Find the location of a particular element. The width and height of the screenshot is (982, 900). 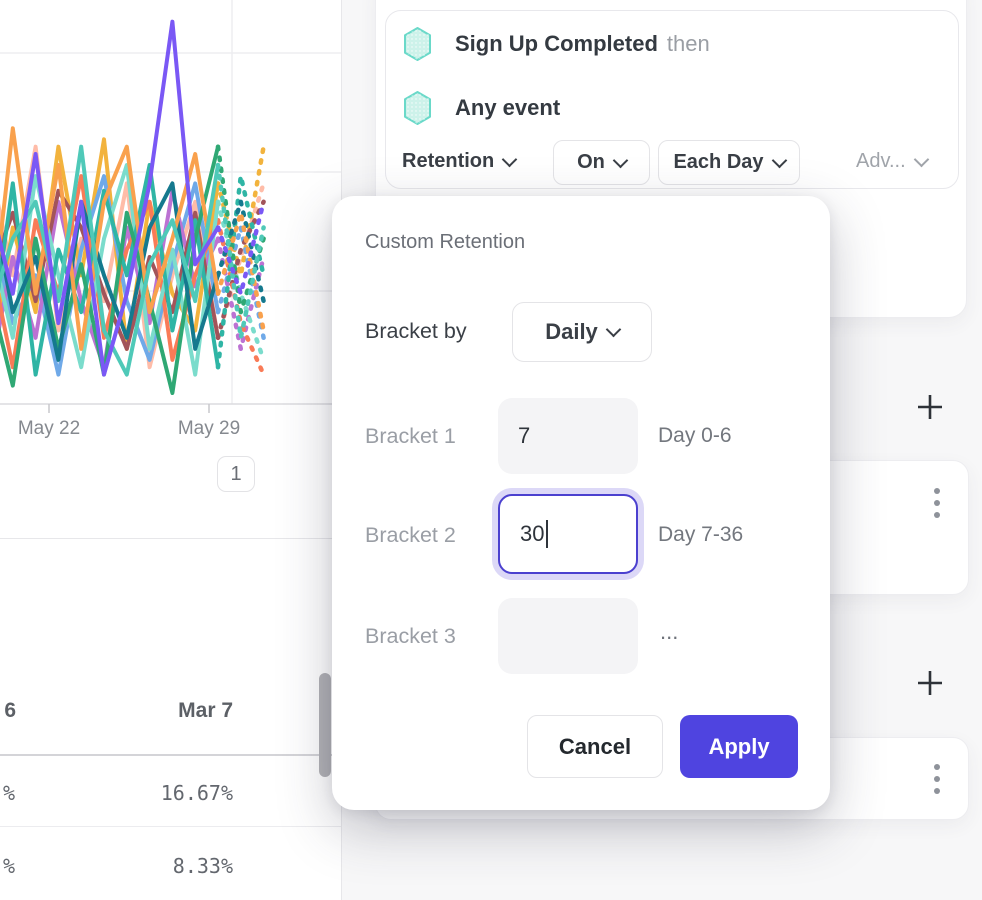

measurement-dropdown: Retention is located at coordinates (460, 161).